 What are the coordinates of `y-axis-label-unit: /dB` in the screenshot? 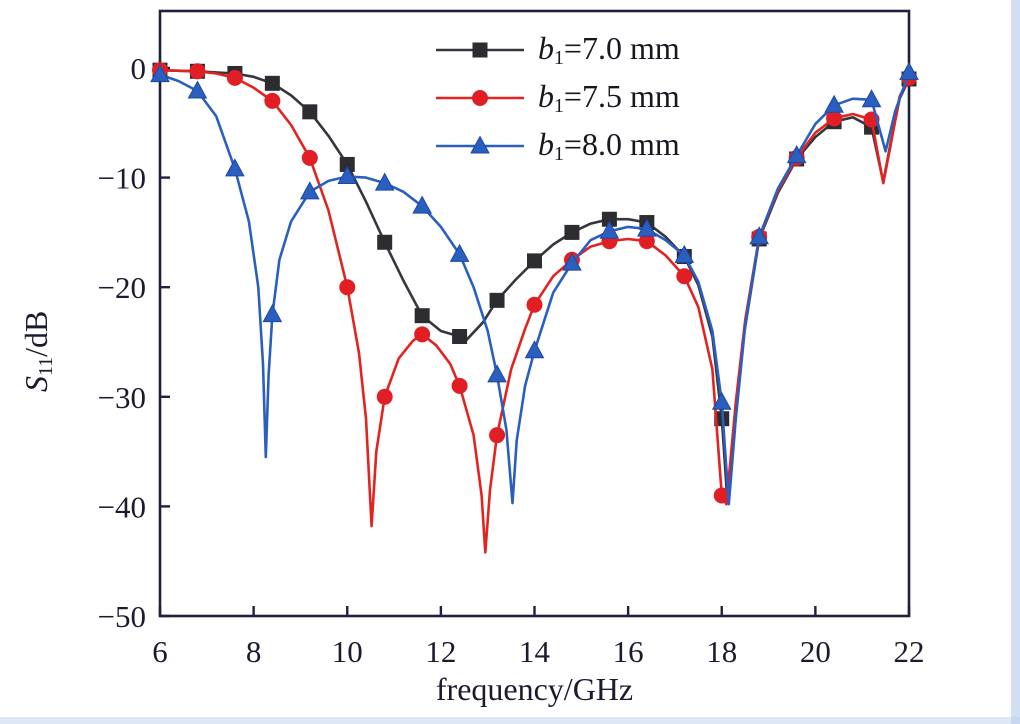 It's located at (36, 333).